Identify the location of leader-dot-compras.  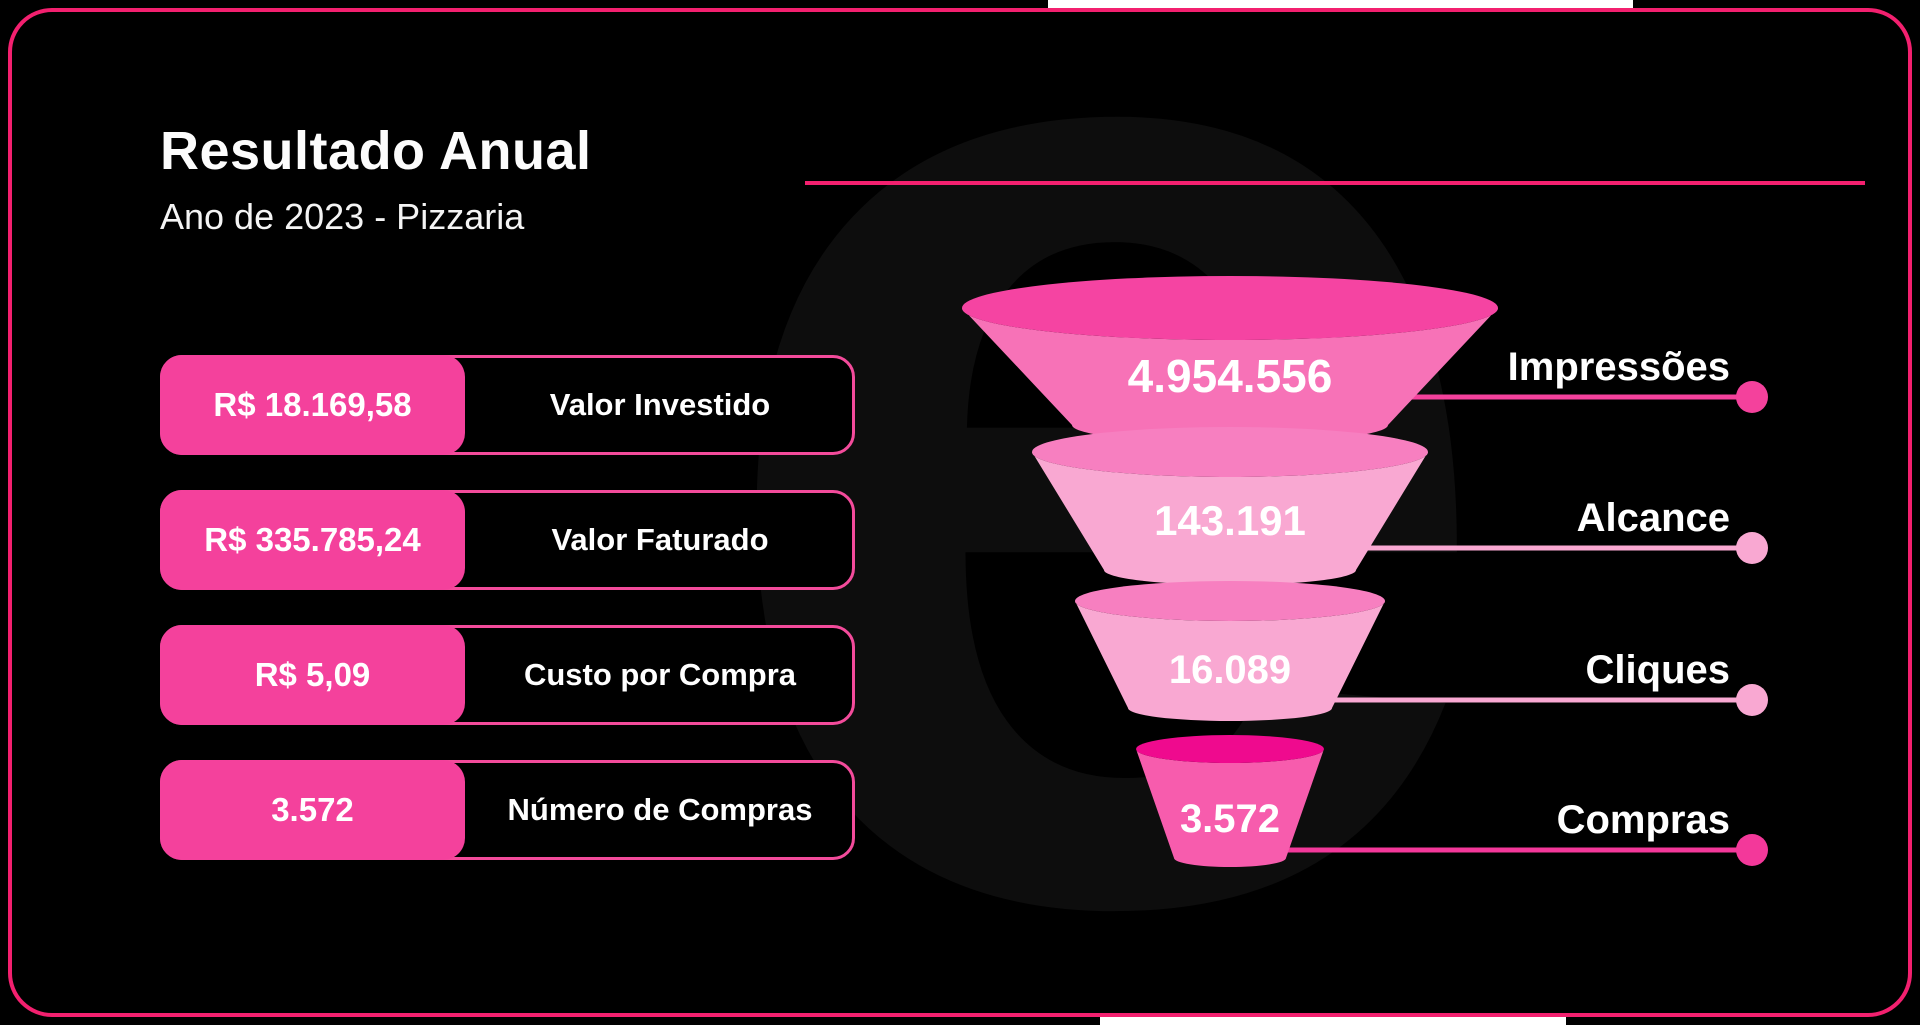
(1752, 850).